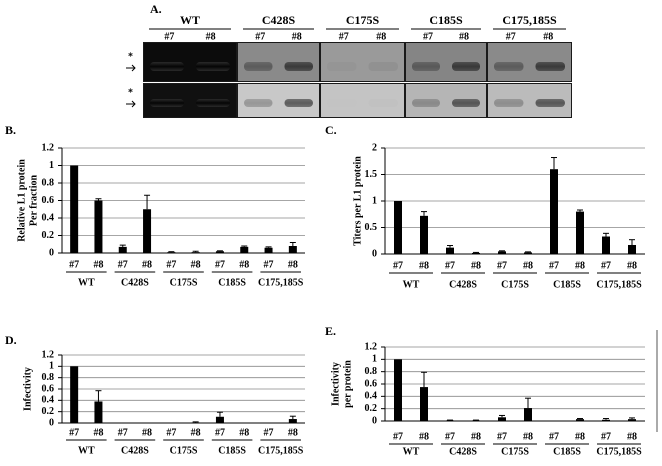 The height and width of the screenshot is (466, 662). I want to click on panel-label: E., so click(330, 331).